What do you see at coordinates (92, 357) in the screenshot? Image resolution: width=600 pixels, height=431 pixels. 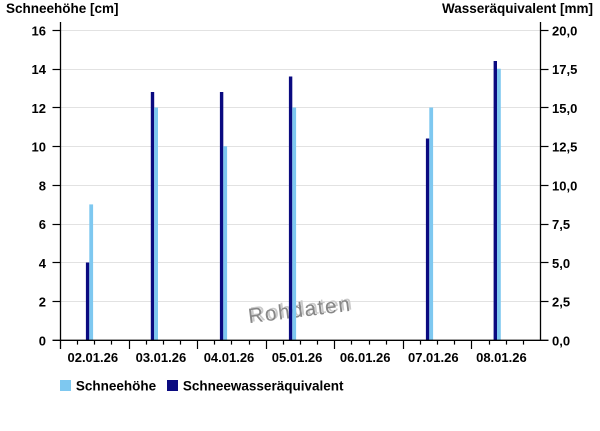 I see `svg-text: 02.01.26` at bounding box center [92, 357].